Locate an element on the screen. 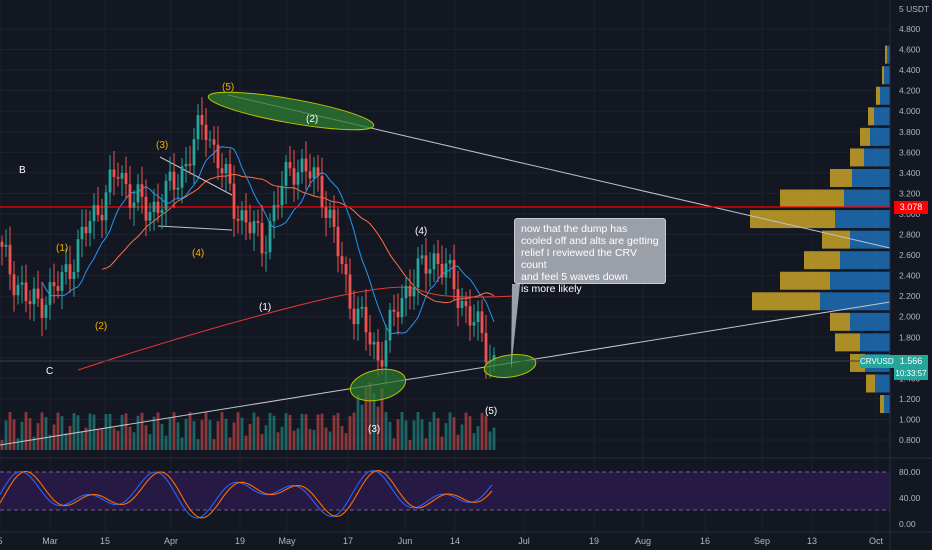 The height and width of the screenshot is (550, 932). price-tick-label: 3.800 is located at coordinates (910, 132).